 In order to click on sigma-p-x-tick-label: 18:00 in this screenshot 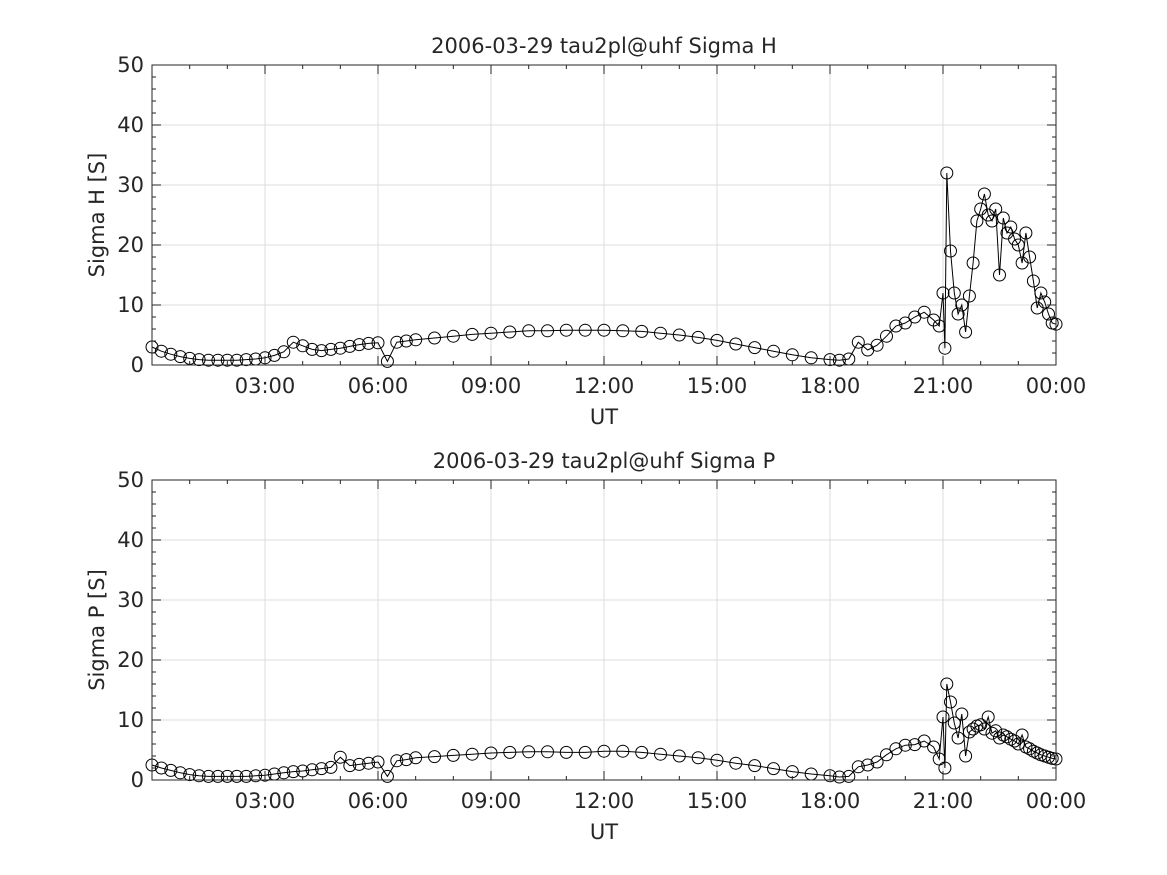, I will do `click(830, 801)`.